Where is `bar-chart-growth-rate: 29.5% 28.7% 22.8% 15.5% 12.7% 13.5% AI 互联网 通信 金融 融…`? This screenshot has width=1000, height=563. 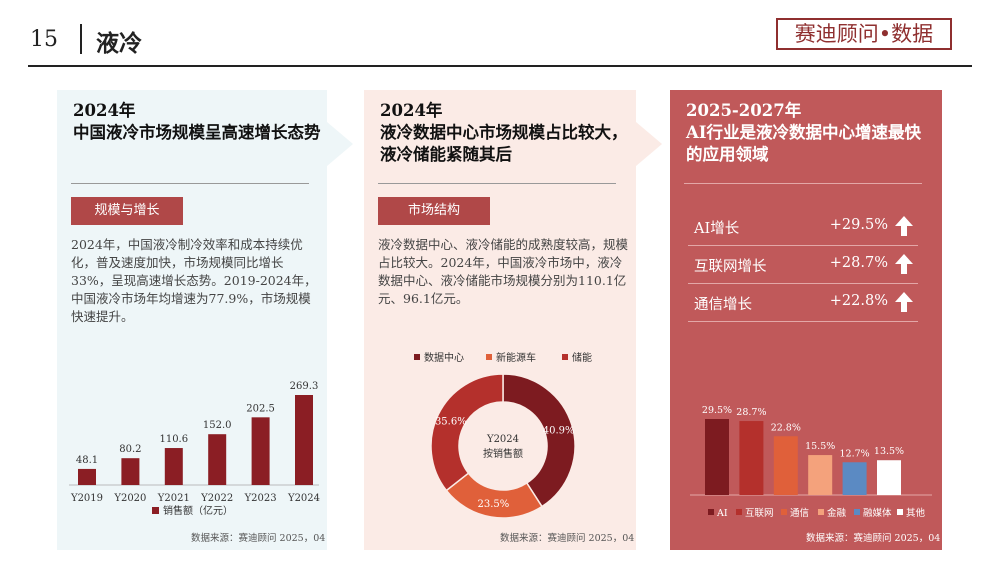 bar-chart-growth-rate: 29.5% 28.7% 22.8% 15.5% 12.7% 13.5% AI 互联网 通信 金融 融… is located at coordinates (811, 462).